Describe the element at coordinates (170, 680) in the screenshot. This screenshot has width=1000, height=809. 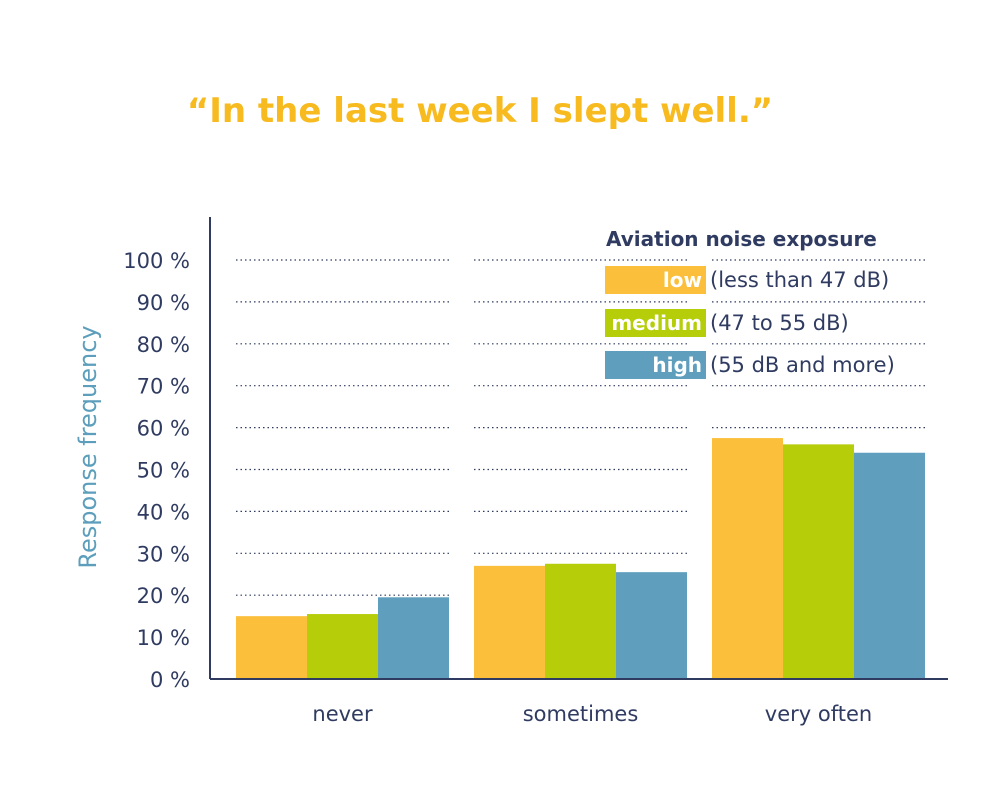
I see `y-tick-label: 0 %` at that location.